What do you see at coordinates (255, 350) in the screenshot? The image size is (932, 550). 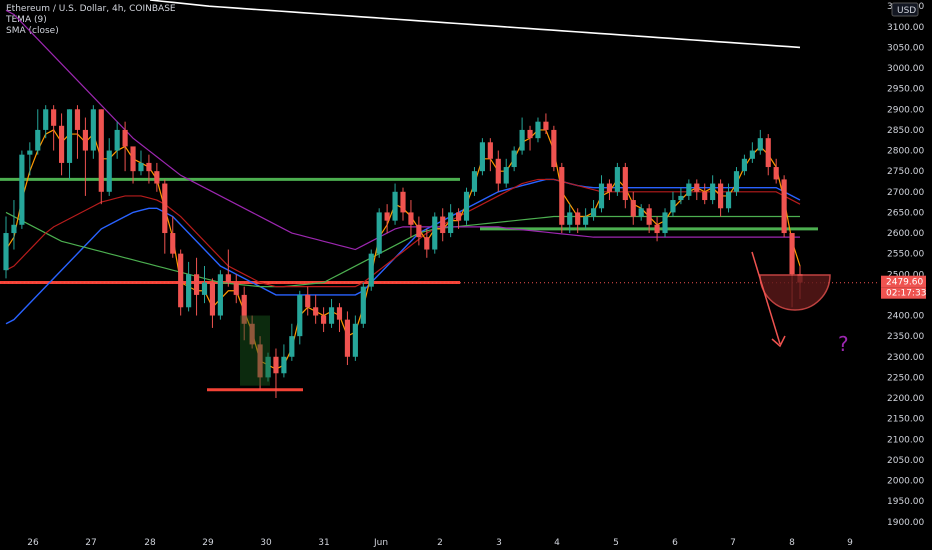 I see `green-box-highlight` at bounding box center [255, 350].